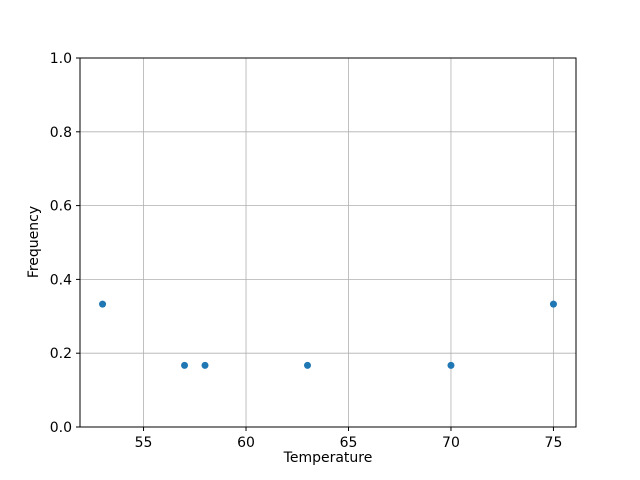 This screenshot has width=640, height=480. I want to click on y-tick-label: 0.6, so click(61, 207).